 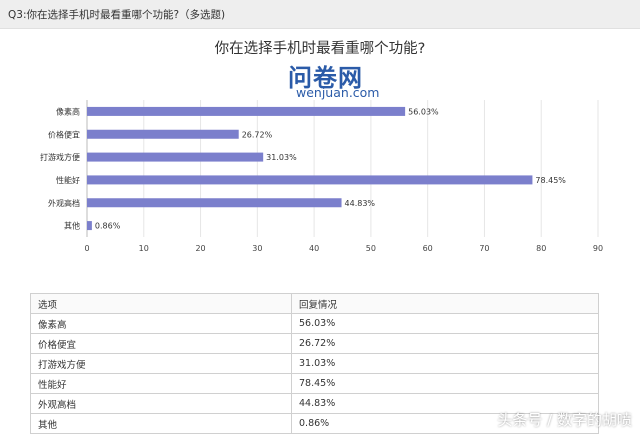 What do you see at coordinates (550, 180) in the screenshot?
I see `data-label: 78.45%` at bounding box center [550, 180].